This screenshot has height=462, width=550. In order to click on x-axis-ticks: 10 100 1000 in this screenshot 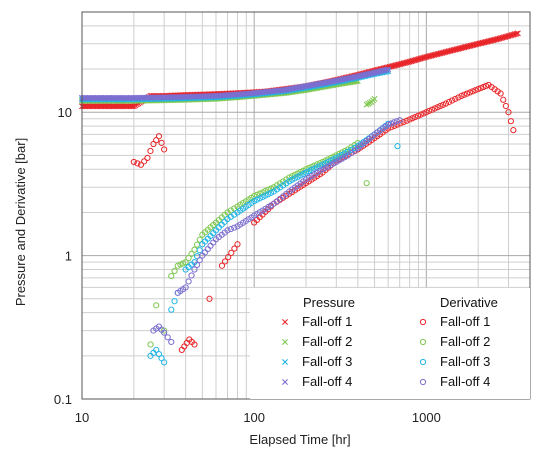, I will do `click(258, 417)`.